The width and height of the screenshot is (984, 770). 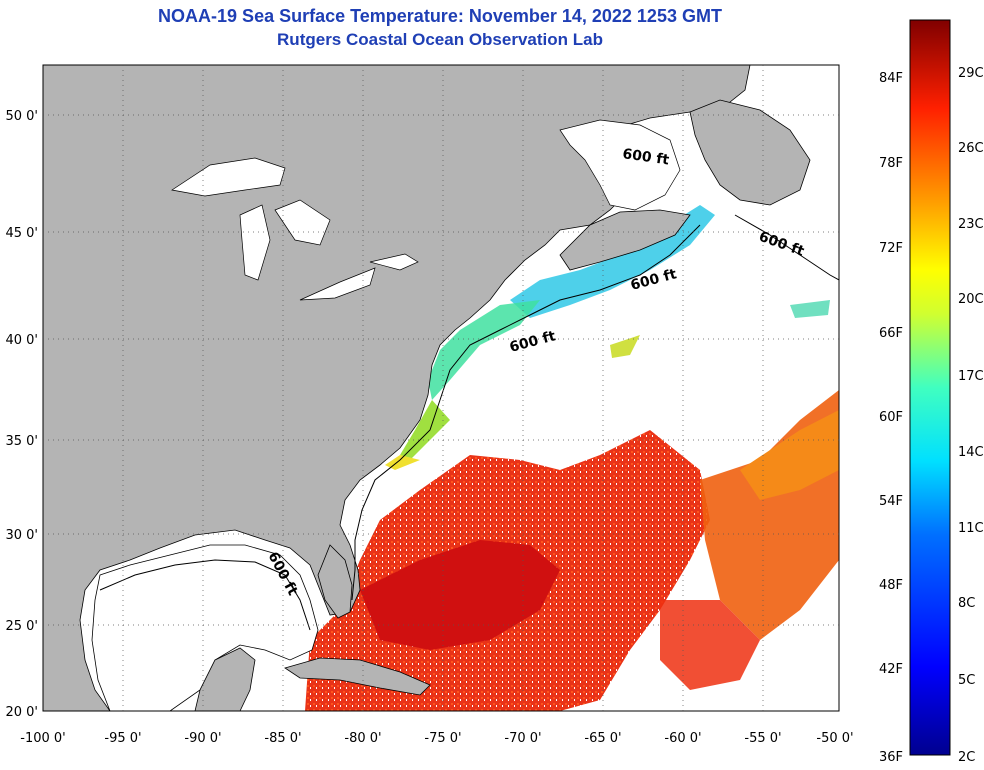 I want to click on colorbar-f-label: 48F, so click(x=891, y=585).